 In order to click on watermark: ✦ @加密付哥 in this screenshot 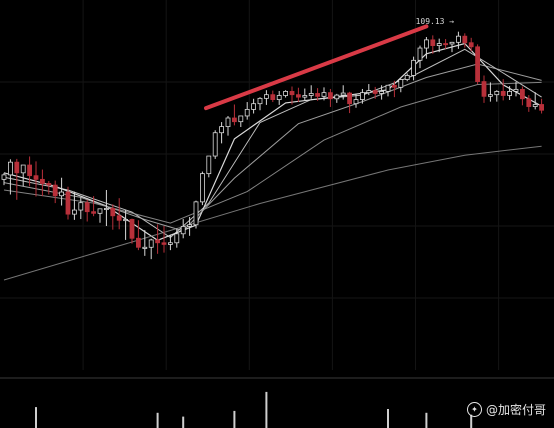, I will do `click(506, 409)`.